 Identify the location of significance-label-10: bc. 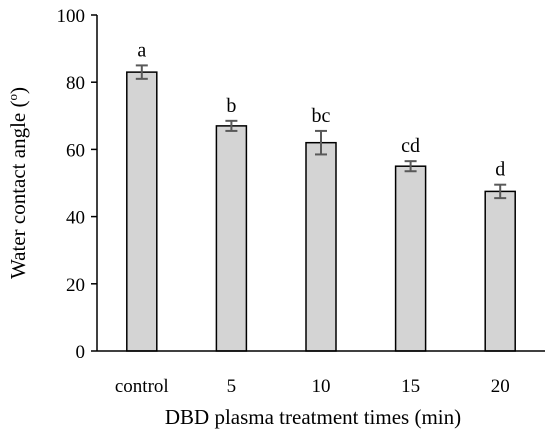
(321, 116).